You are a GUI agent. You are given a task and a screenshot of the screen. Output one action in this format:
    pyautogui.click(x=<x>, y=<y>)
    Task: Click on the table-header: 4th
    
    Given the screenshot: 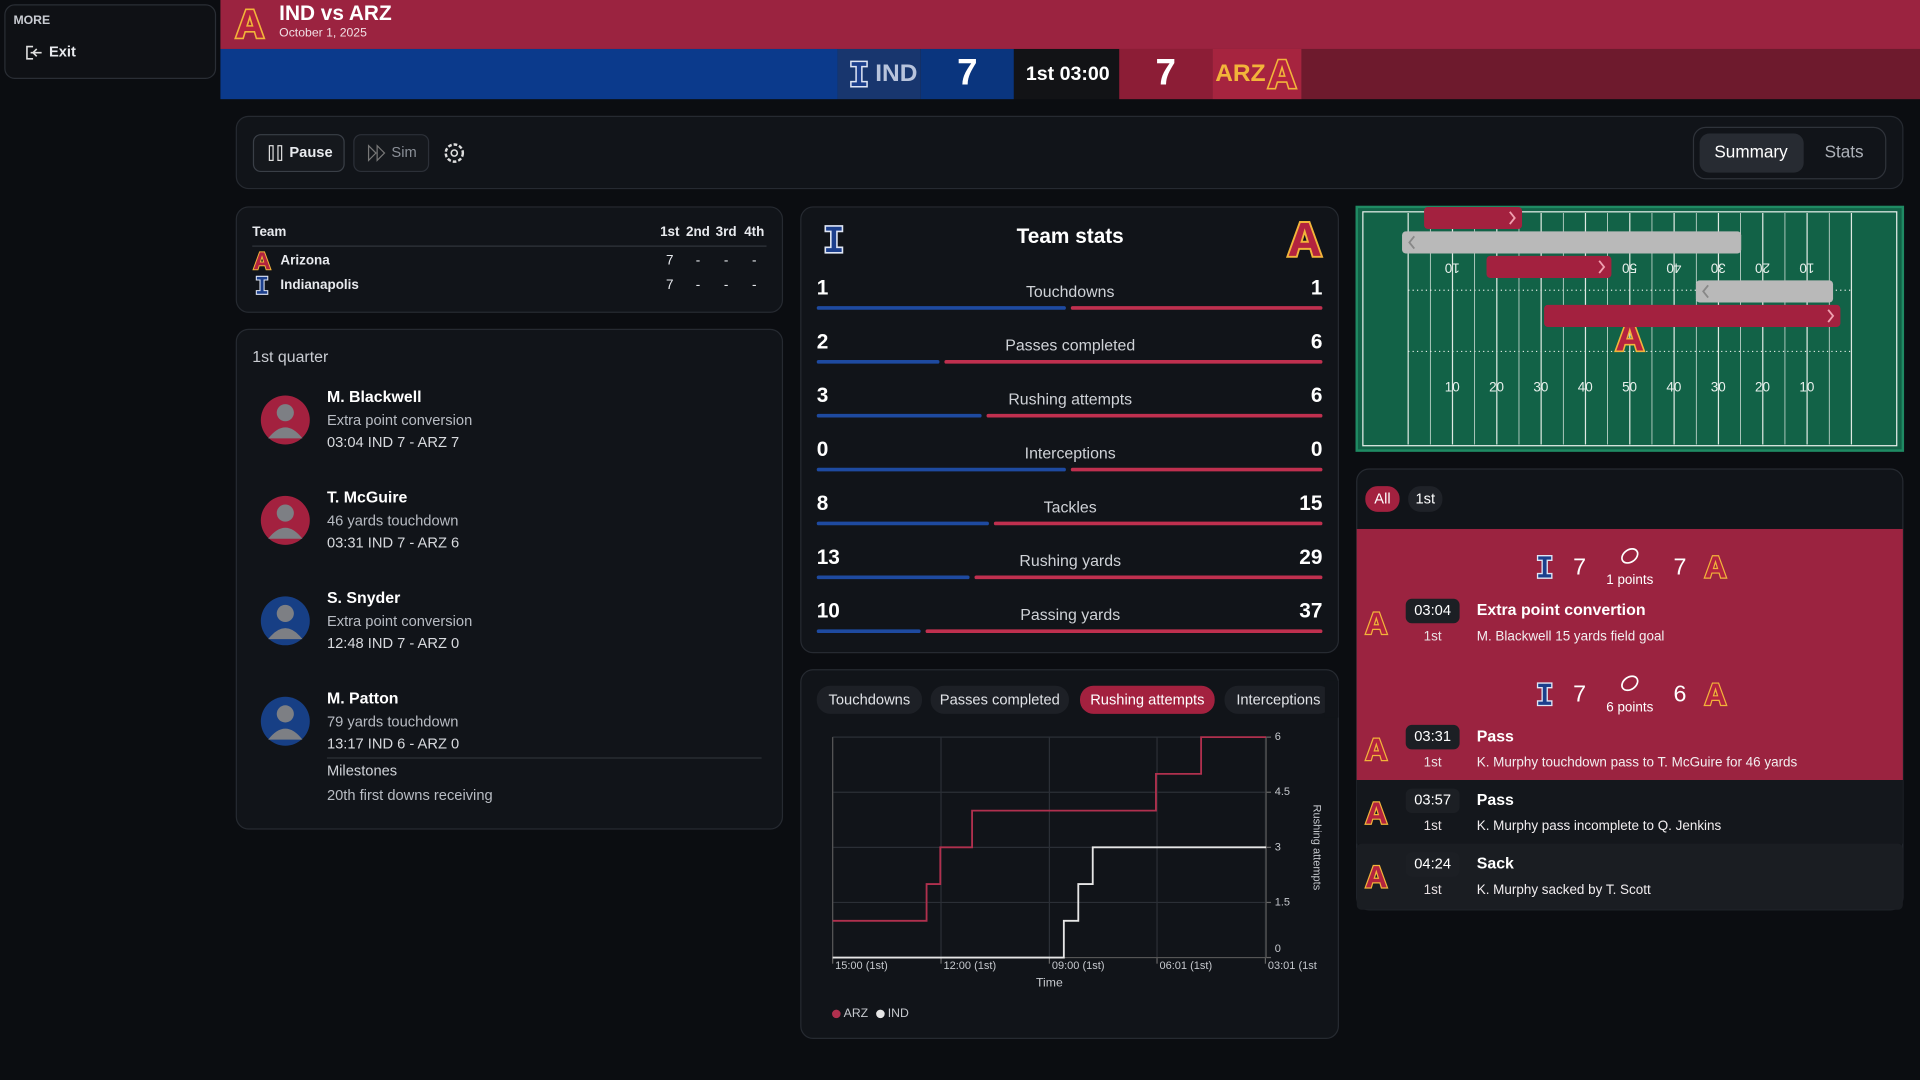 What is the action you would take?
    pyautogui.click(x=754, y=231)
    